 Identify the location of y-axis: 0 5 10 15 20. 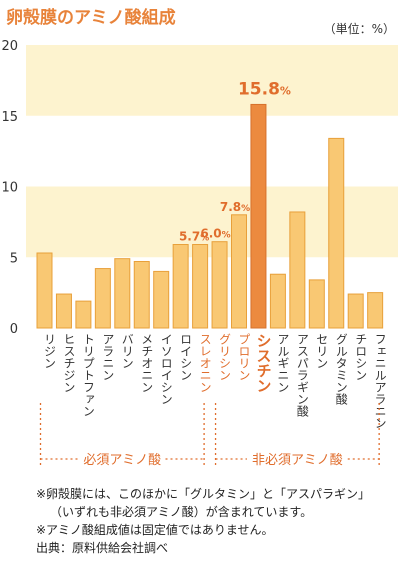
(9, 188).